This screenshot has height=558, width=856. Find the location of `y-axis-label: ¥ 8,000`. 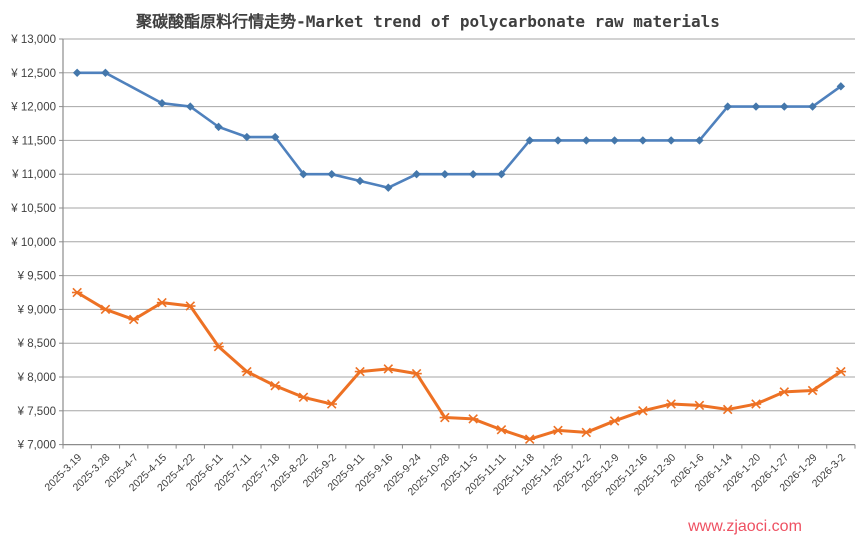

y-axis-label: ¥ 8,000 is located at coordinates (36, 378).